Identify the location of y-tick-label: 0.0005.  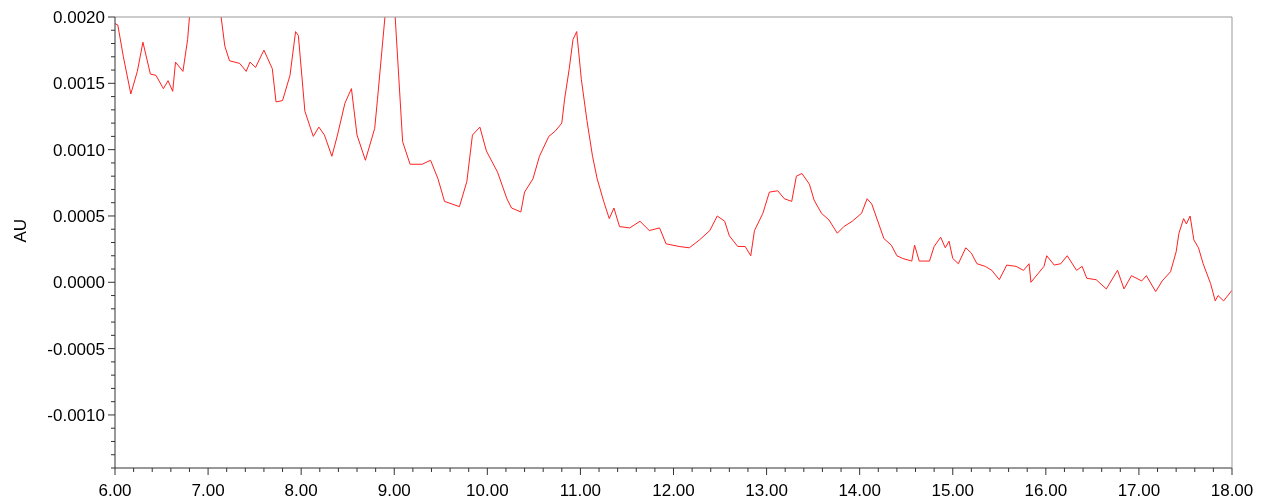
(79, 216).